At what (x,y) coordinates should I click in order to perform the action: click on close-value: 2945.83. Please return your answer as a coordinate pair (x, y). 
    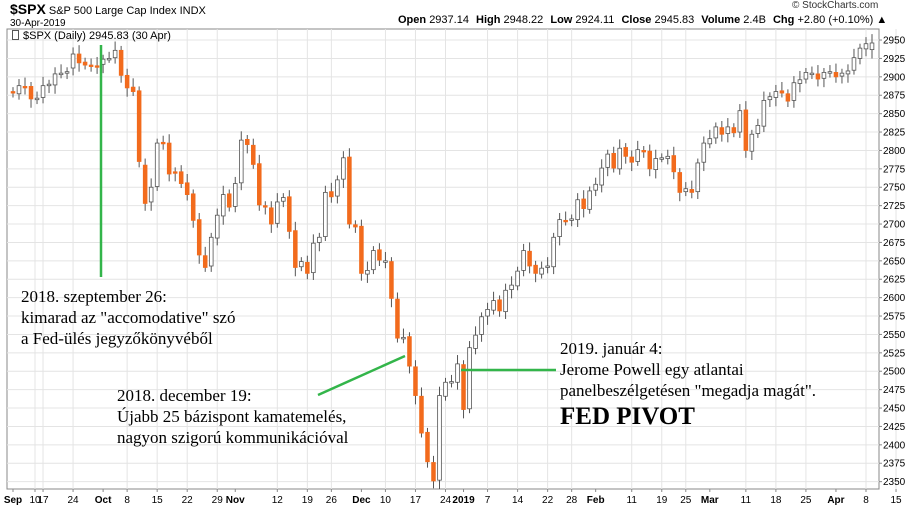
    Looking at the image, I should click on (674, 20).